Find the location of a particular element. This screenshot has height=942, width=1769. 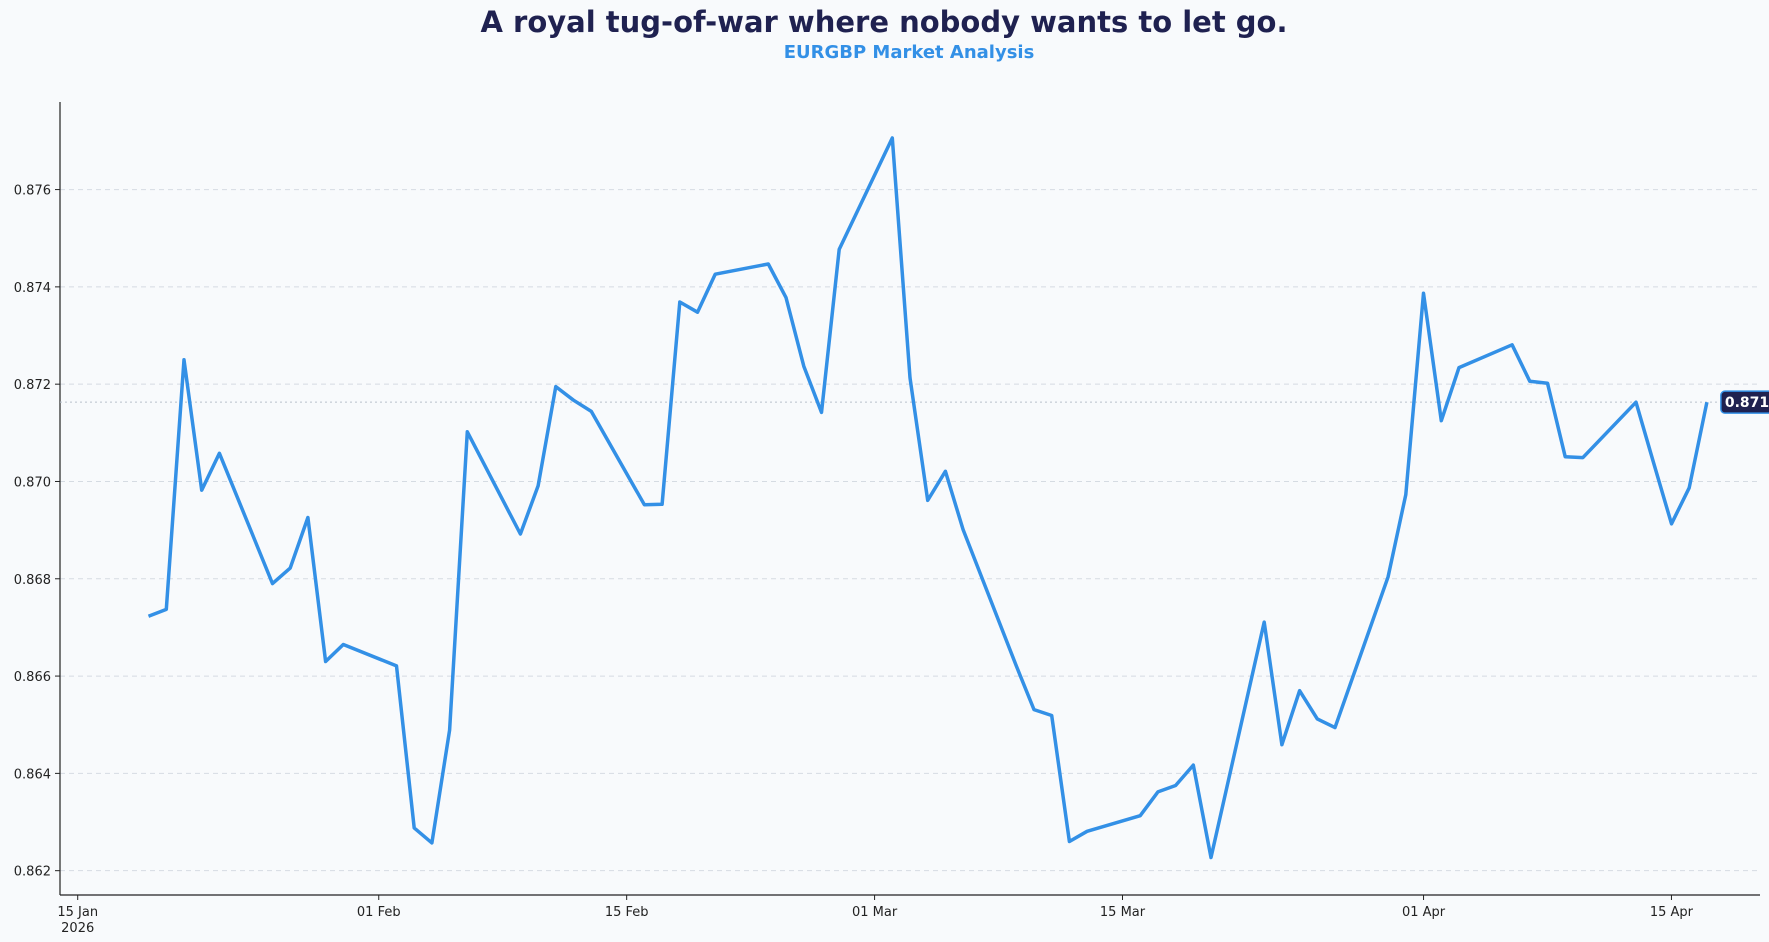

y-tick-label: 0.872 is located at coordinates (32, 385).